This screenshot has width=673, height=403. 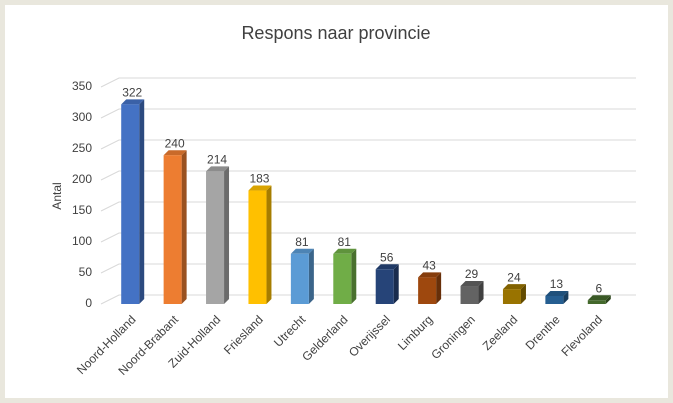 What do you see at coordinates (82, 241) in the screenshot?
I see `y-tick-label: 100` at bounding box center [82, 241].